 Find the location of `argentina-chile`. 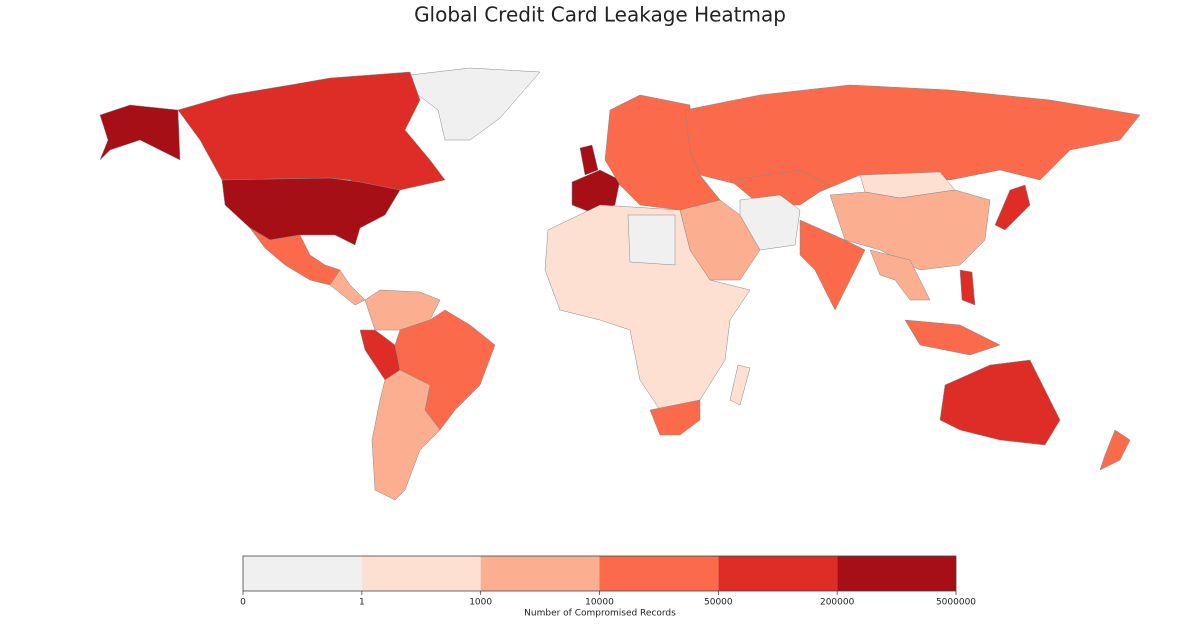

argentina-chile is located at coordinates (406, 435).